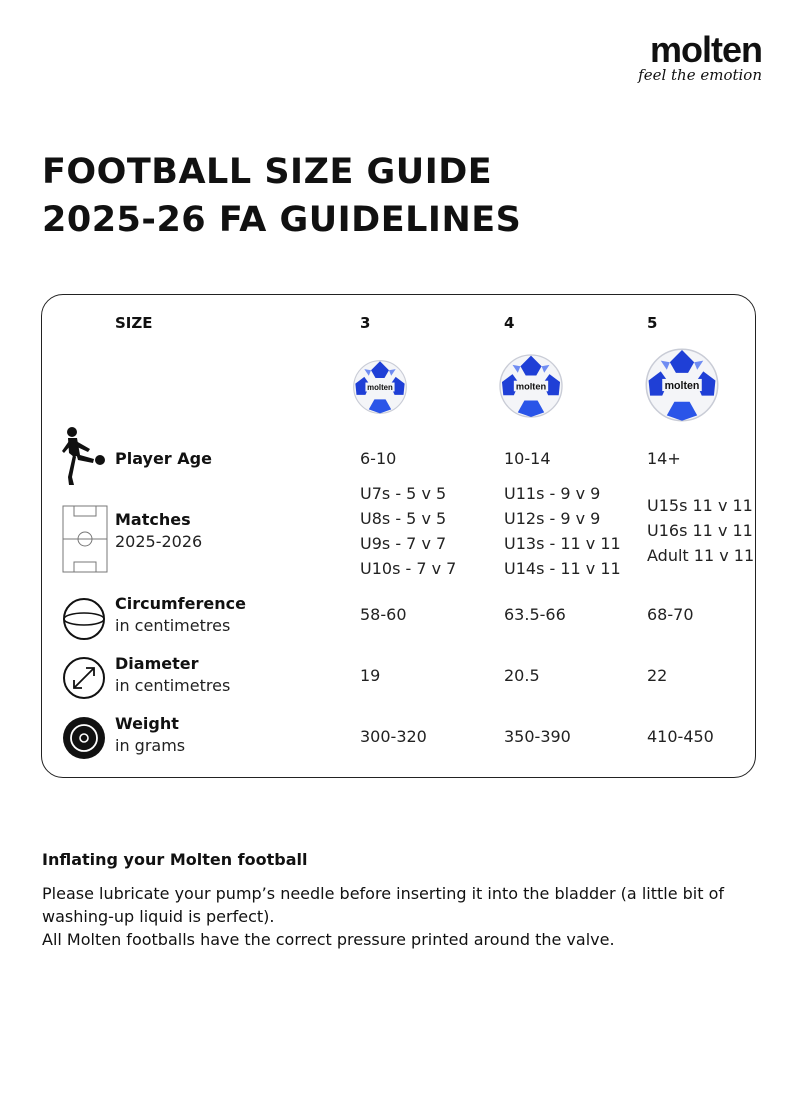 This screenshot has width=800, height=1096. I want to click on brand-tagline: feel the emotion, so click(700, 75).